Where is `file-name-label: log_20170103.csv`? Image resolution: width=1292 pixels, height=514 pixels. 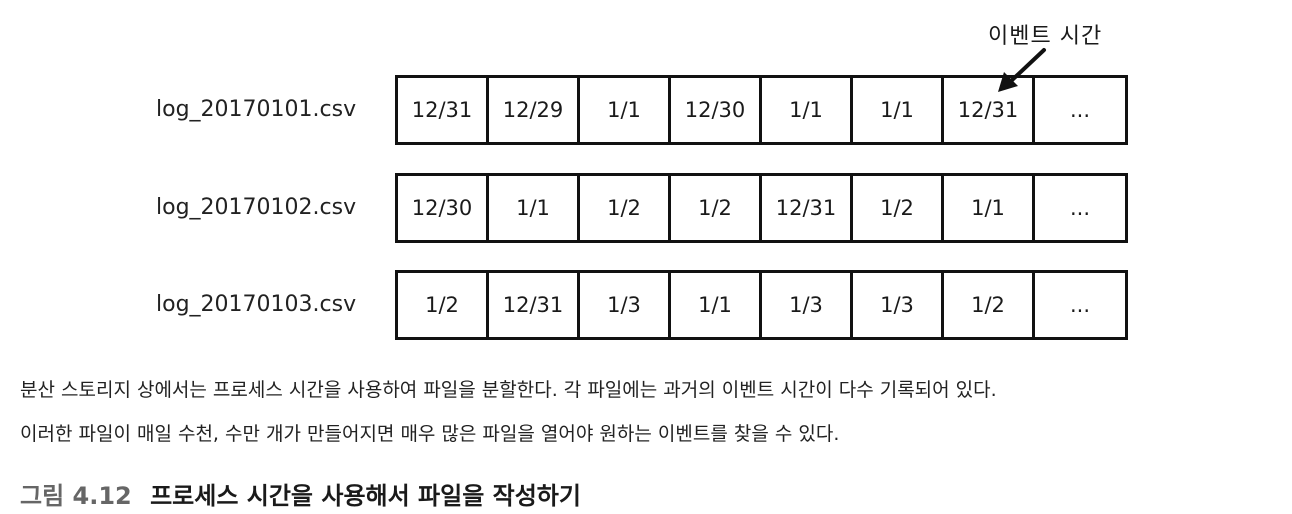
file-name-label: log_20170103.csv is located at coordinates (256, 304).